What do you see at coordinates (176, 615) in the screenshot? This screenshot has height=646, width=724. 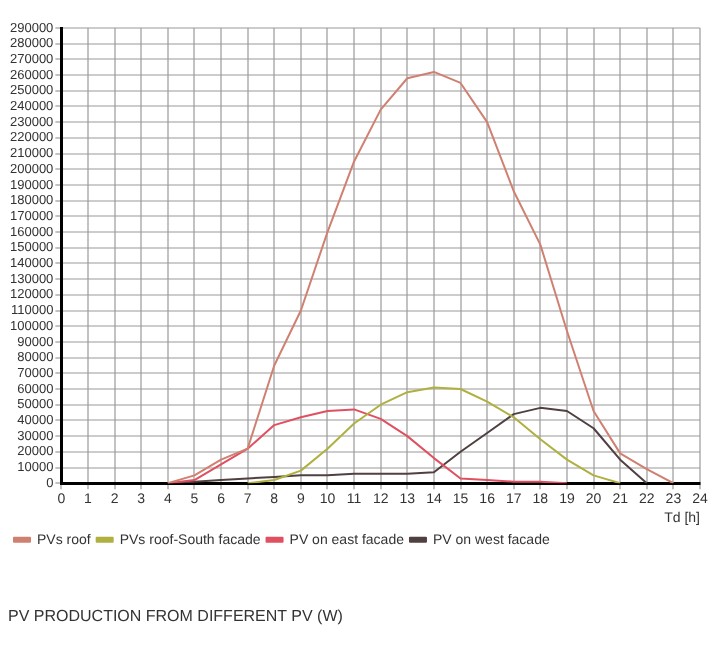 I see `text: PV PRODUCTION FROM DIFFERENT PV (W)` at bounding box center [176, 615].